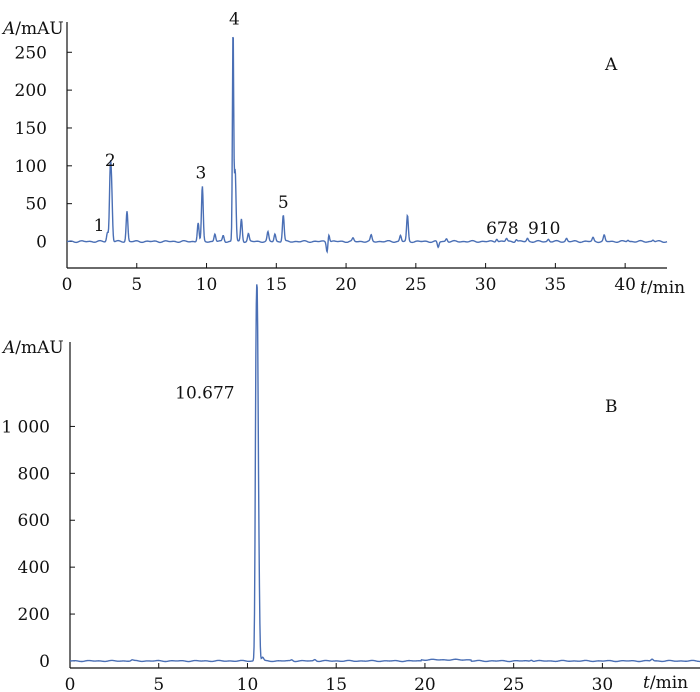 Image resolution: width=700 pixels, height=692 pixels. Describe the element at coordinates (34, 474) in the screenshot. I see `panel-b-y-tick-label: 800` at that location.